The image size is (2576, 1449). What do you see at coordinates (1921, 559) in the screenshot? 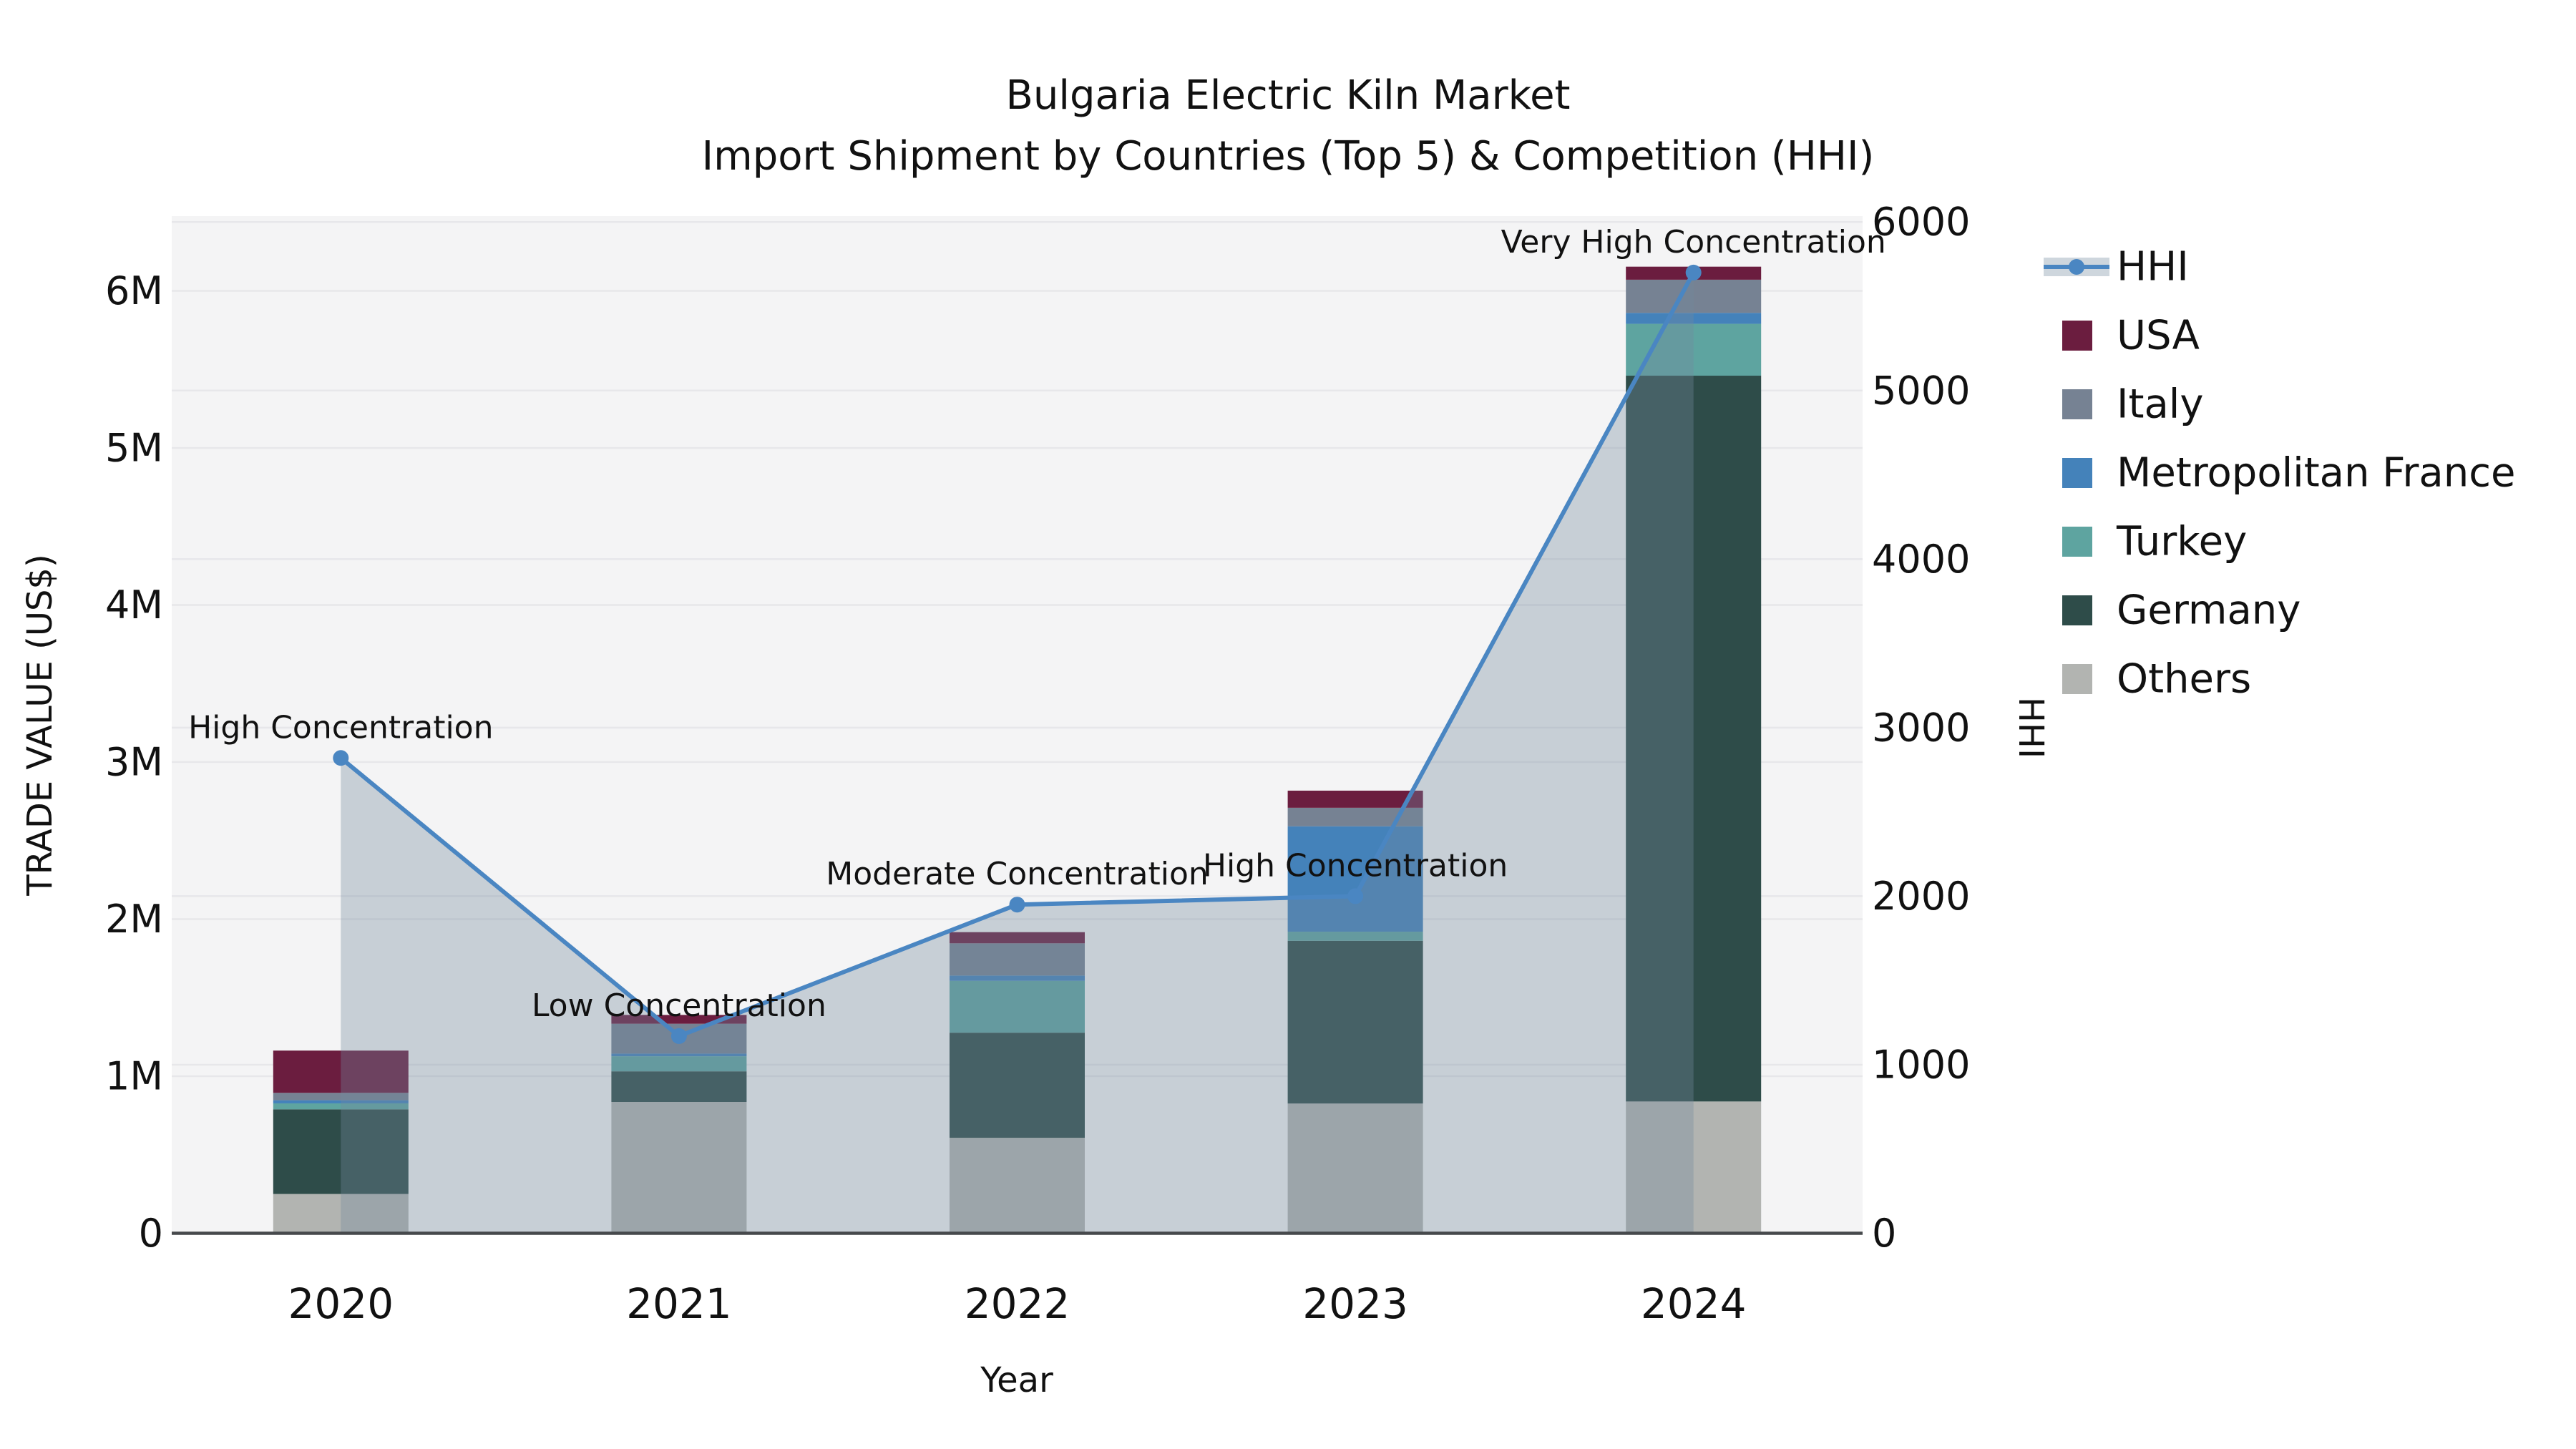
I see `y-right-tick-4000: 4000` at bounding box center [1921, 559].